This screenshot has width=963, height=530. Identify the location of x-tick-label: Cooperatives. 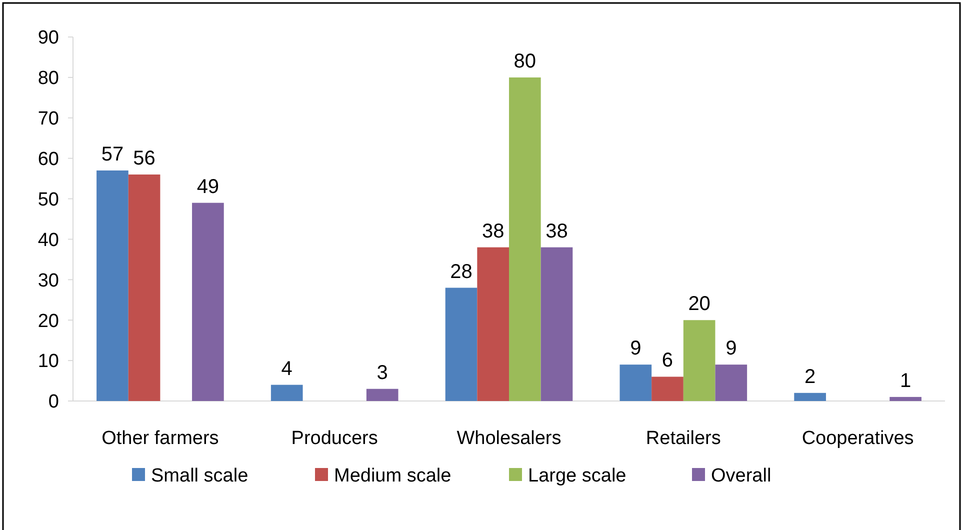
(858, 438).